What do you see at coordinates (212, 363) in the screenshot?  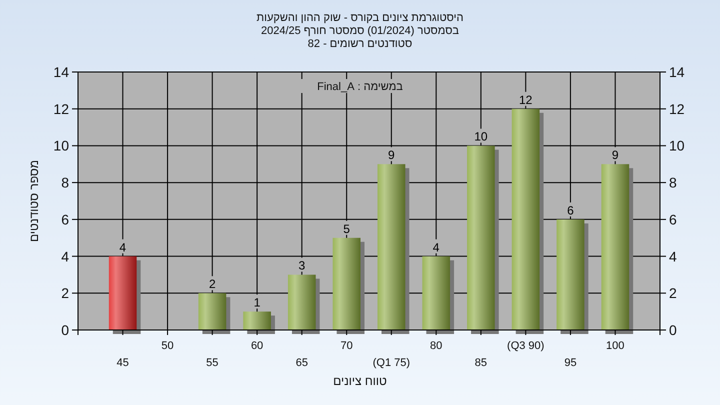 I see `x-tick-label: 55` at bounding box center [212, 363].